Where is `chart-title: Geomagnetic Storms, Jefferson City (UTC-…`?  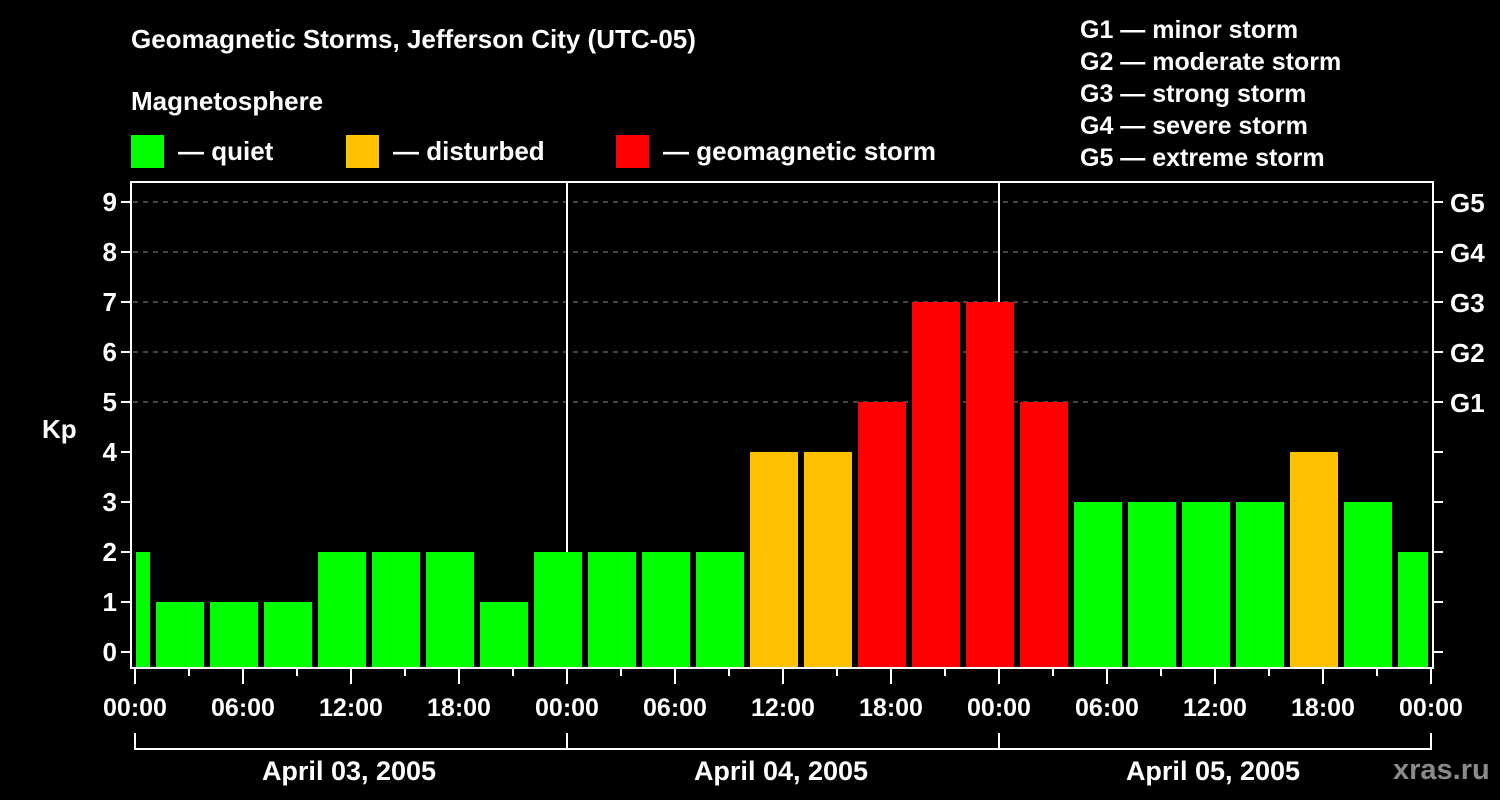
chart-title: Geomagnetic Storms, Jefferson City (UTC-… is located at coordinates (413, 39).